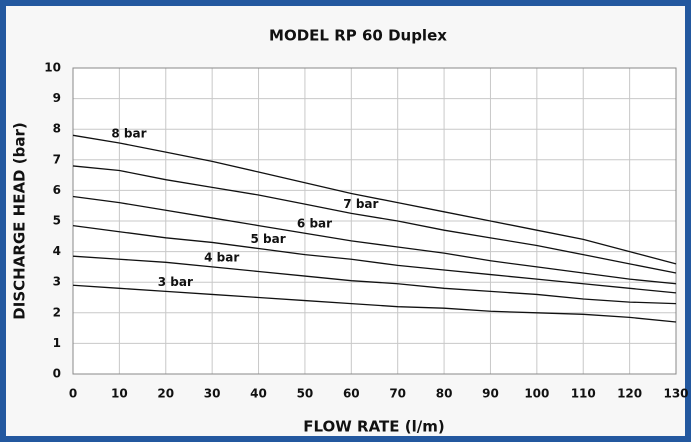 Image resolution: width=691 pixels, height=442 pixels. Describe the element at coordinates (57, 98) in the screenshot. I see `y-tick-label: 9` at that location.